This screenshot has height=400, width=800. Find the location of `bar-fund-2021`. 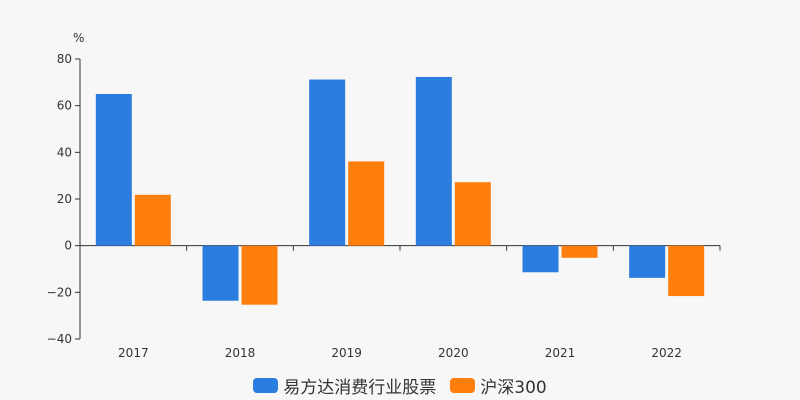

bar-fund-2021 is located at coordinates (540, 259).